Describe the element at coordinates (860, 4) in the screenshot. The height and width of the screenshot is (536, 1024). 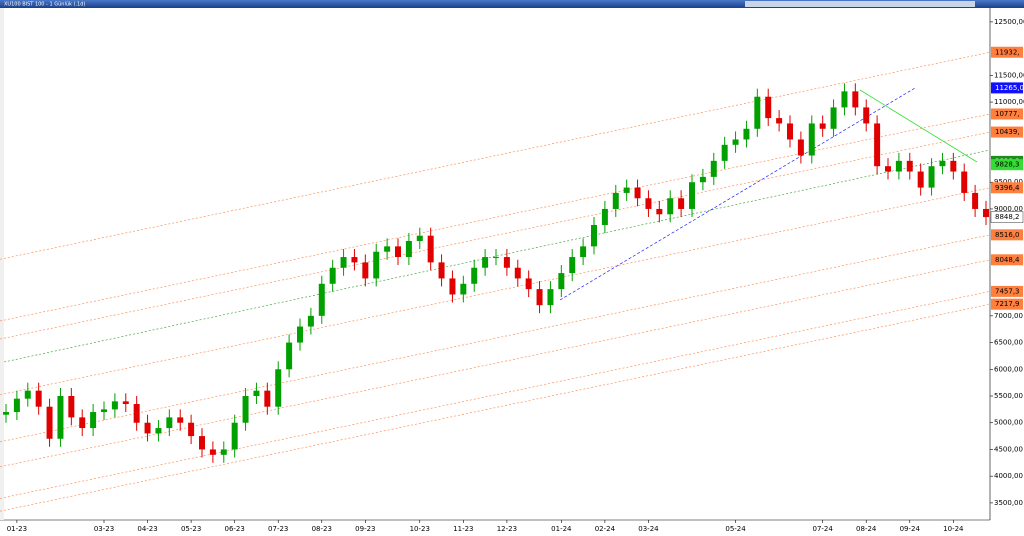
I see `toolbar` at that location.